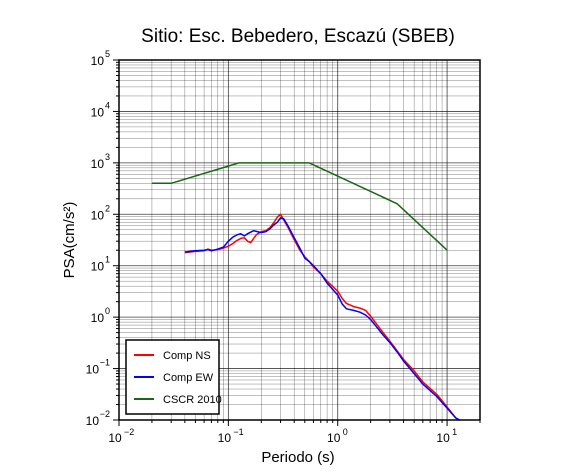 The image size is (586, 475). I want to click on y-tick-exponent: 3, so click(107, 157).